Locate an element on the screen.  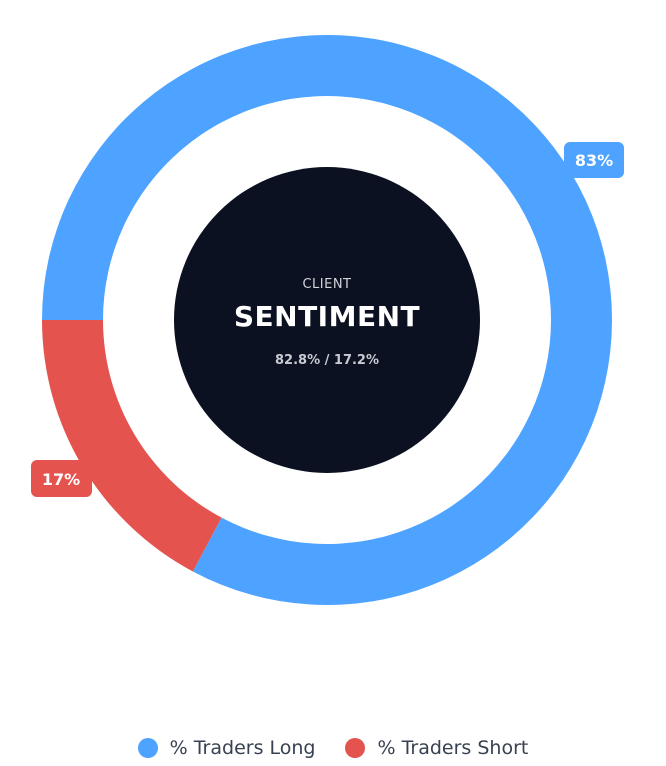
center-title: SENTIMENT is located at coordinates (327, 316).